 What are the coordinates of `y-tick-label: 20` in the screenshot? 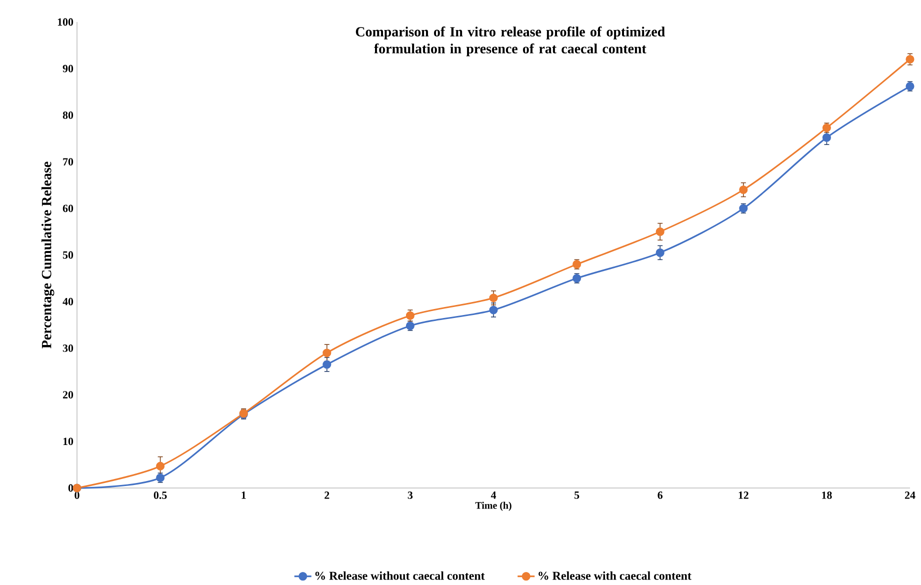 It's located at (68, 394).